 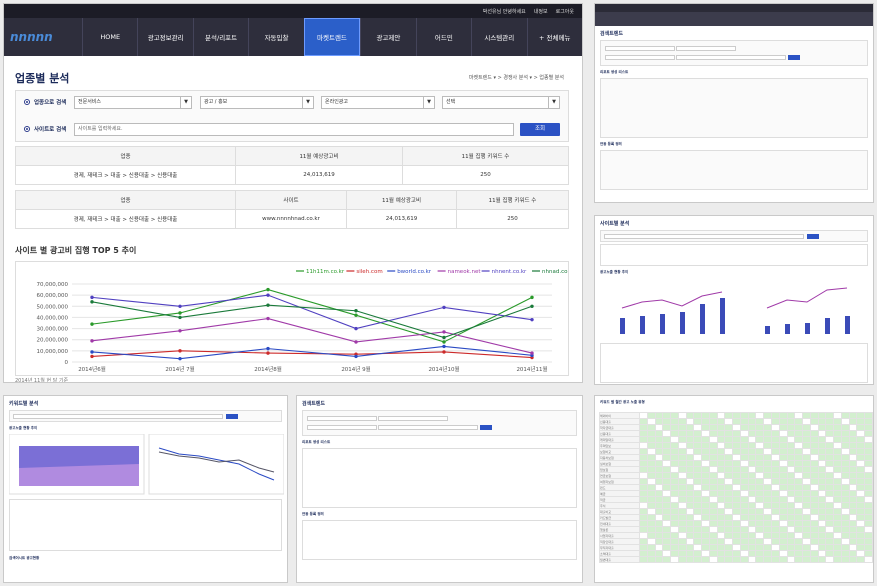 I want to click on thumb-table, so click(x=734, y=363).